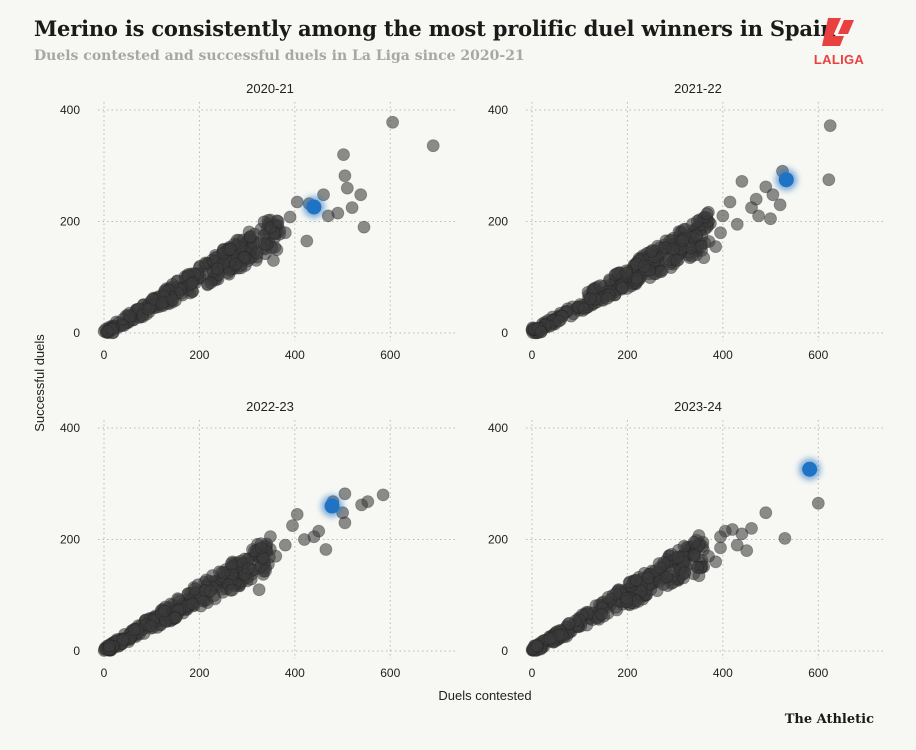 The image size is (916, 750). I want to click on y-tick-label: 200, so click(498, 540).